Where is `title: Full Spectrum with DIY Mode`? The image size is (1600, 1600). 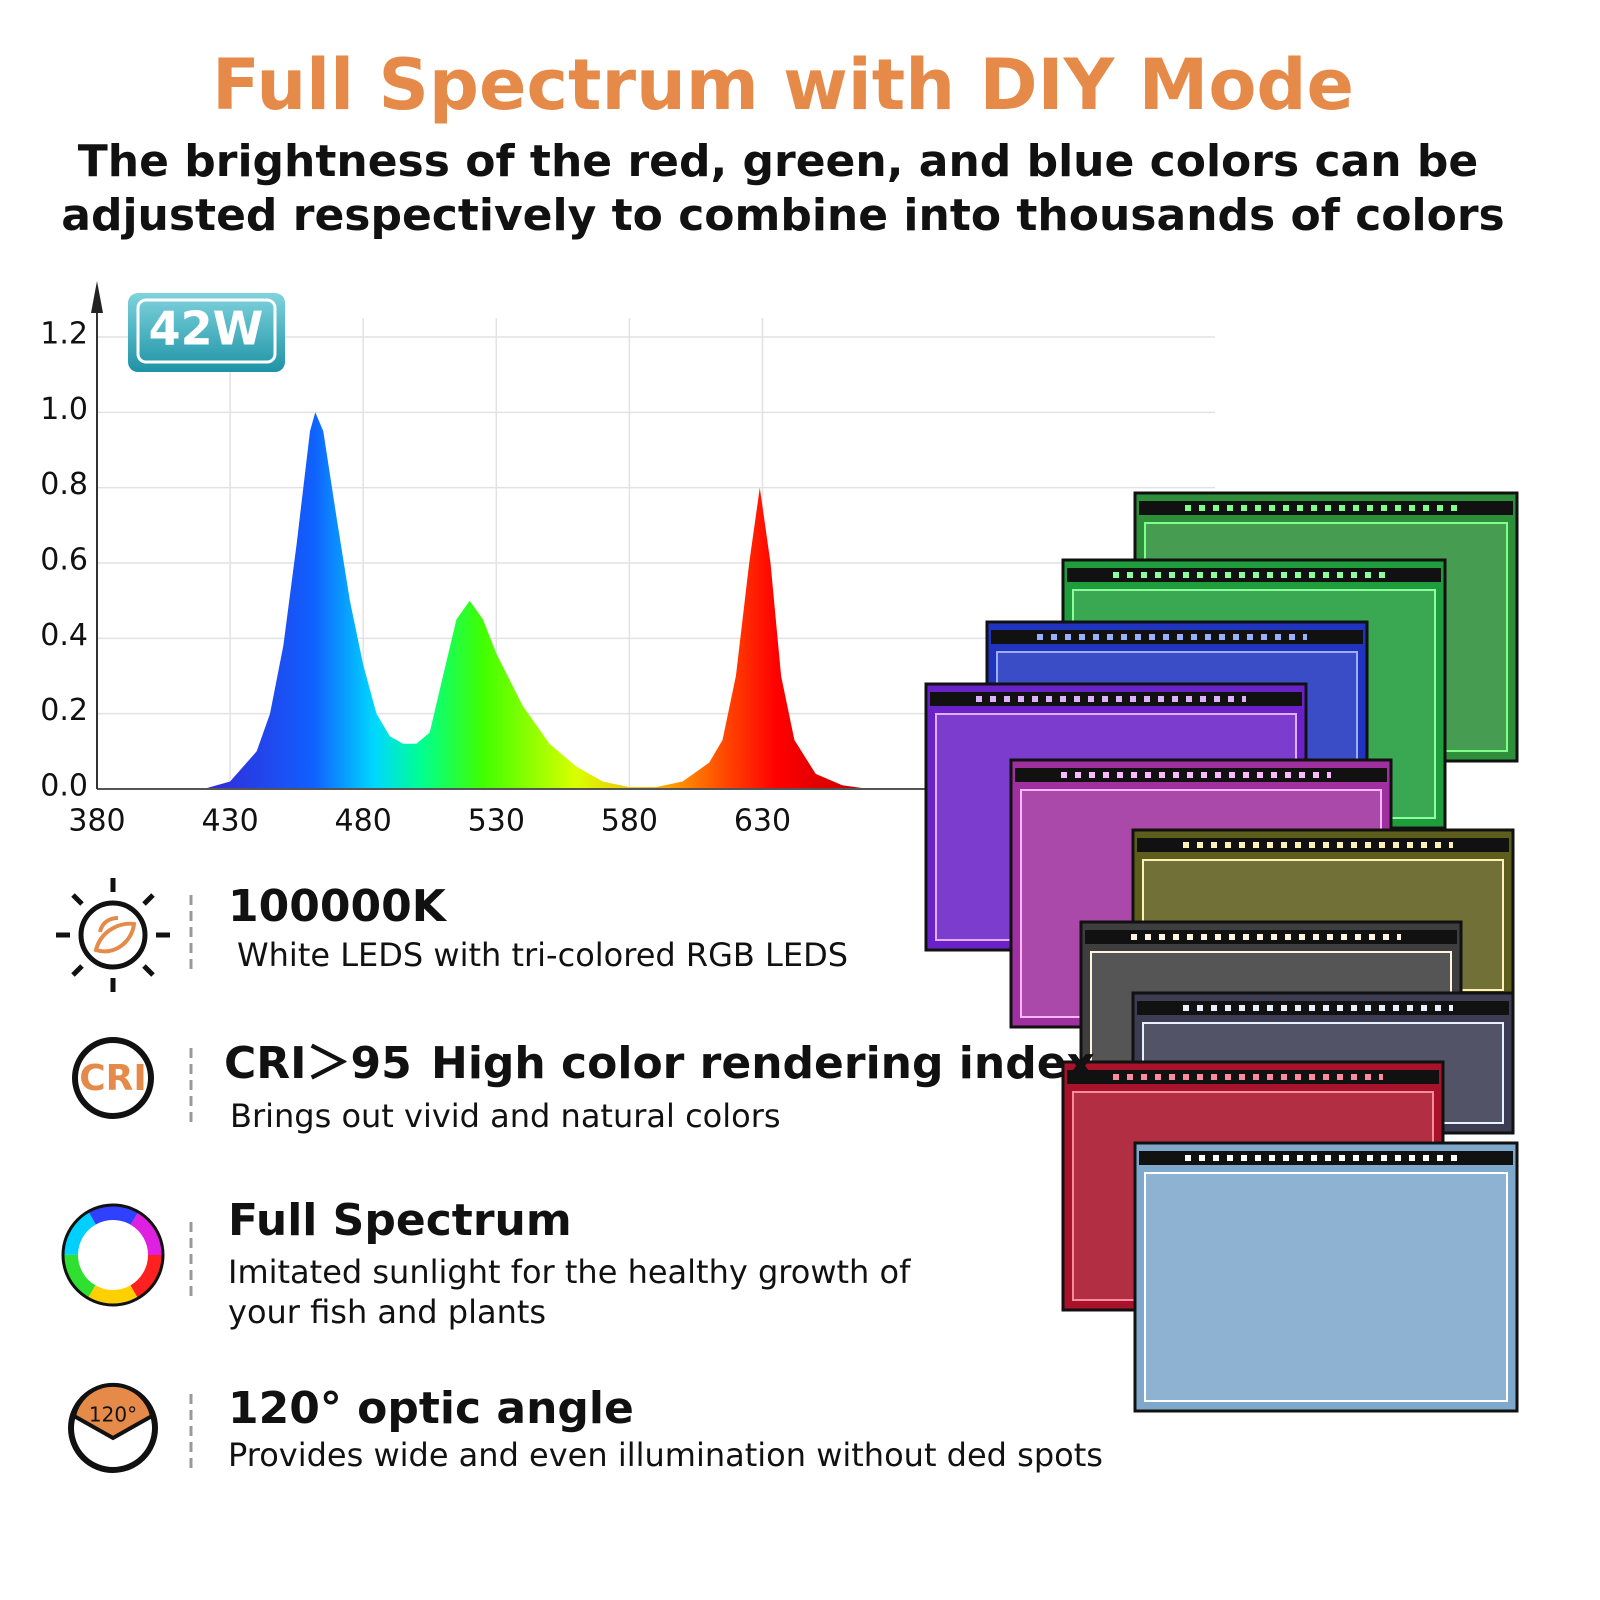 title: Full Spectrum with DIY Mode is located at coordinates (783, 85).